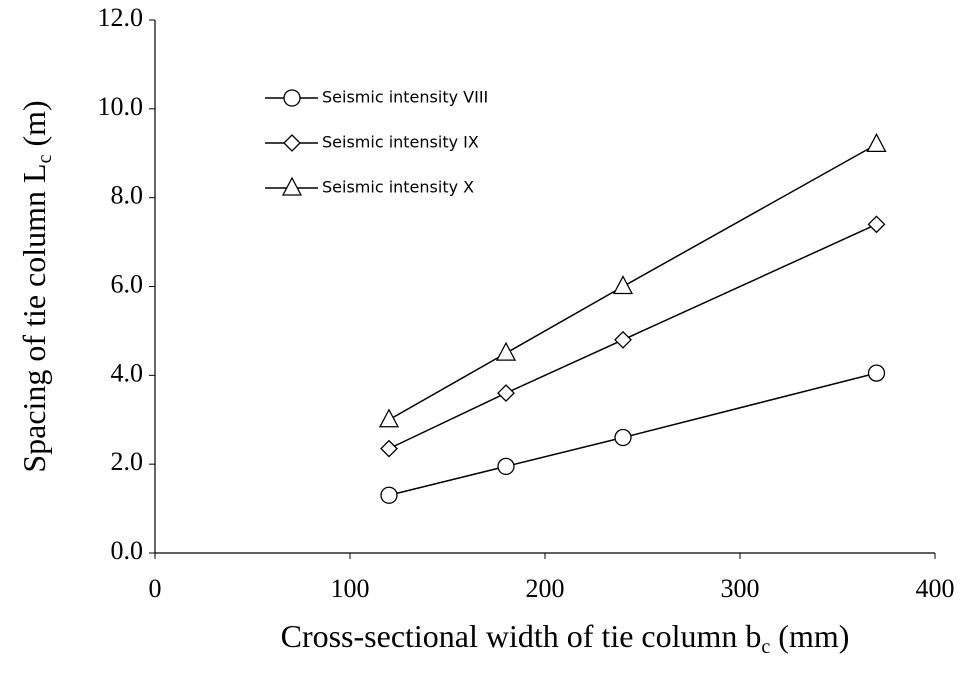 This screenshot has width=965, height=680. Describe the element at coordinates (45, 158) in the screenshot. I see `y-axis-label-sub: c` at that location.